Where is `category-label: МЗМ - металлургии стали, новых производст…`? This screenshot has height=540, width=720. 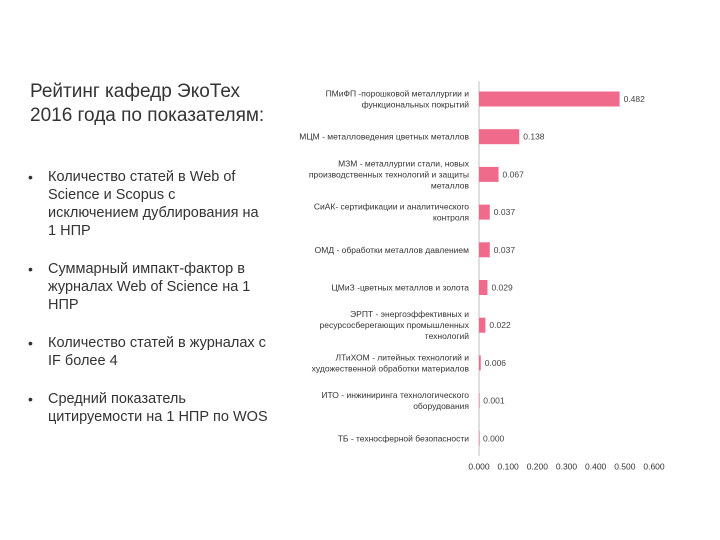 category-label: МЗМ - металлургии стали, новых производст… is located at coordinates (389, 174).